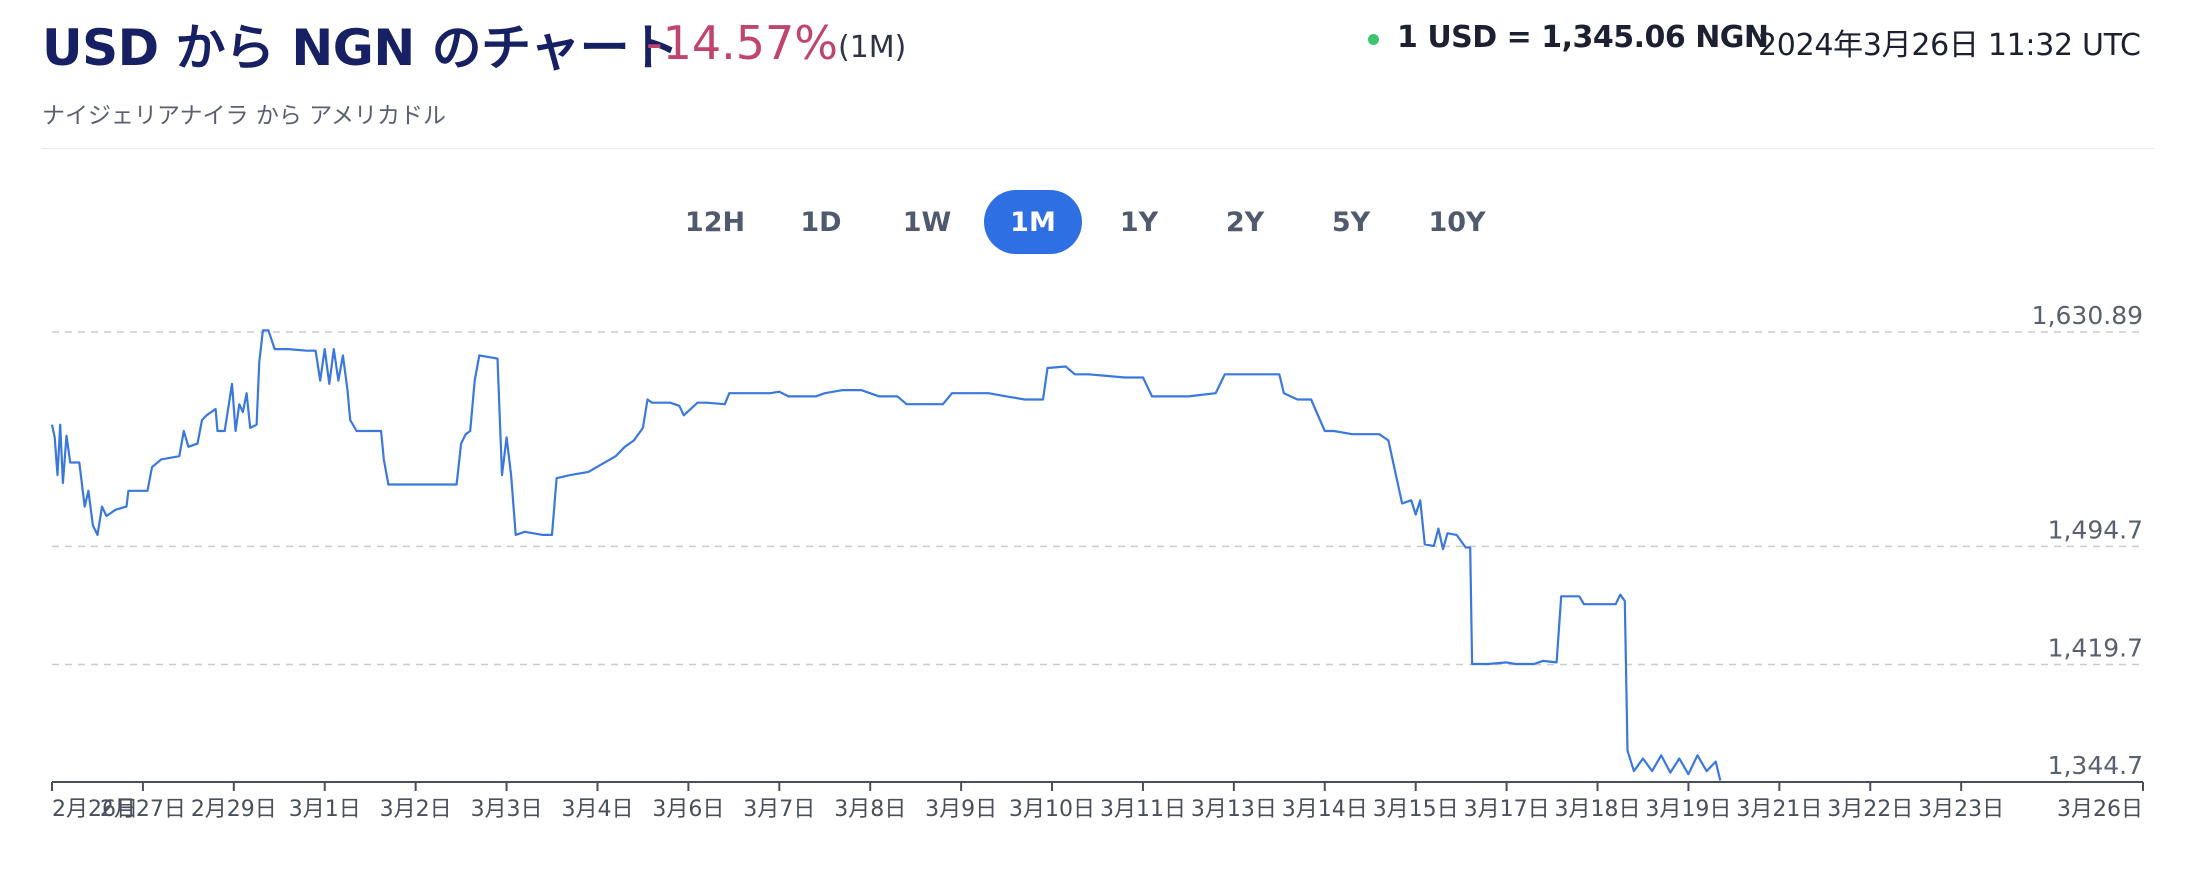 This screenshot has height=870, width=2186. I want to click on y-tick-label: 1,344.7, so click(2095, 765).